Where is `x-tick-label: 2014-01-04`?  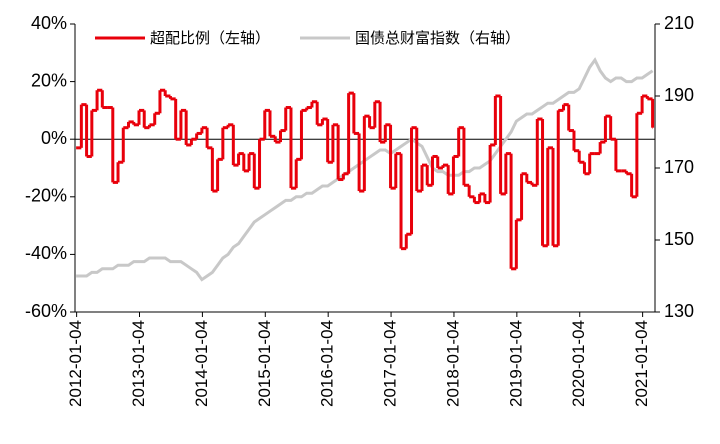
x-tick-label: 2014-01-04 is located at coordinates (201, 363).